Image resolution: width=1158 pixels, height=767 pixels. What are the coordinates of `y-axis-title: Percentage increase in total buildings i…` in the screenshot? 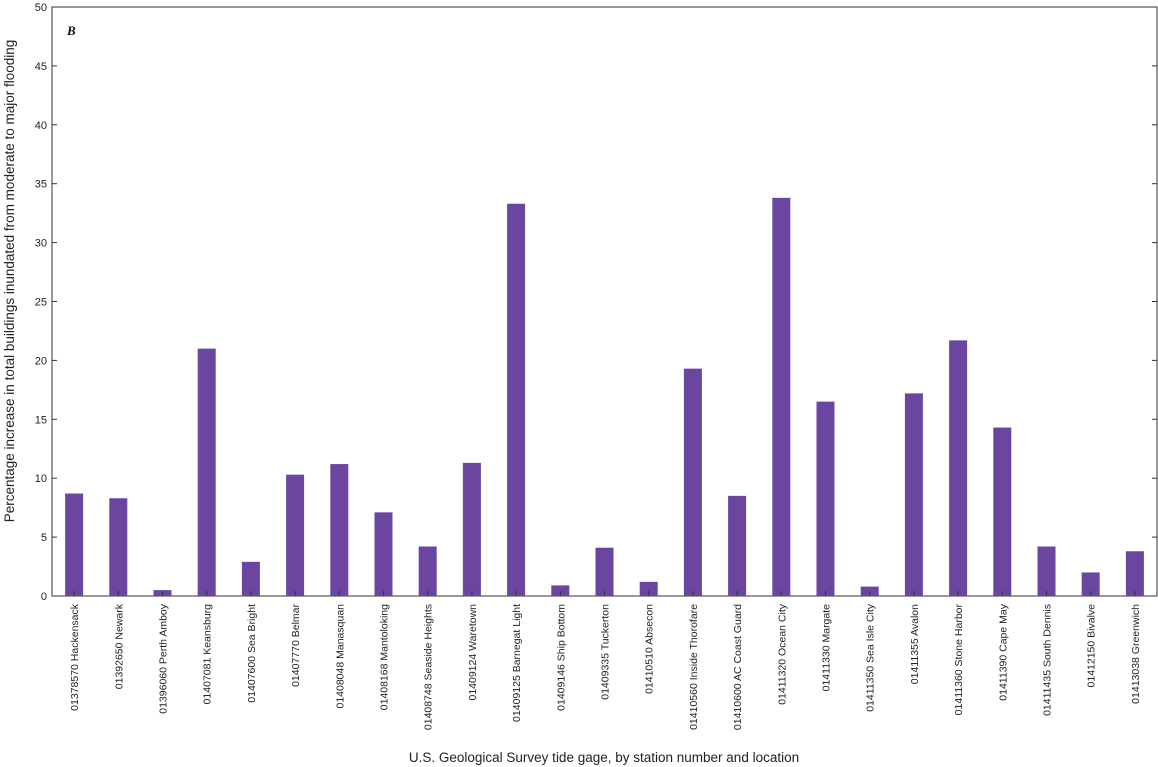 It's located at (9, 281).